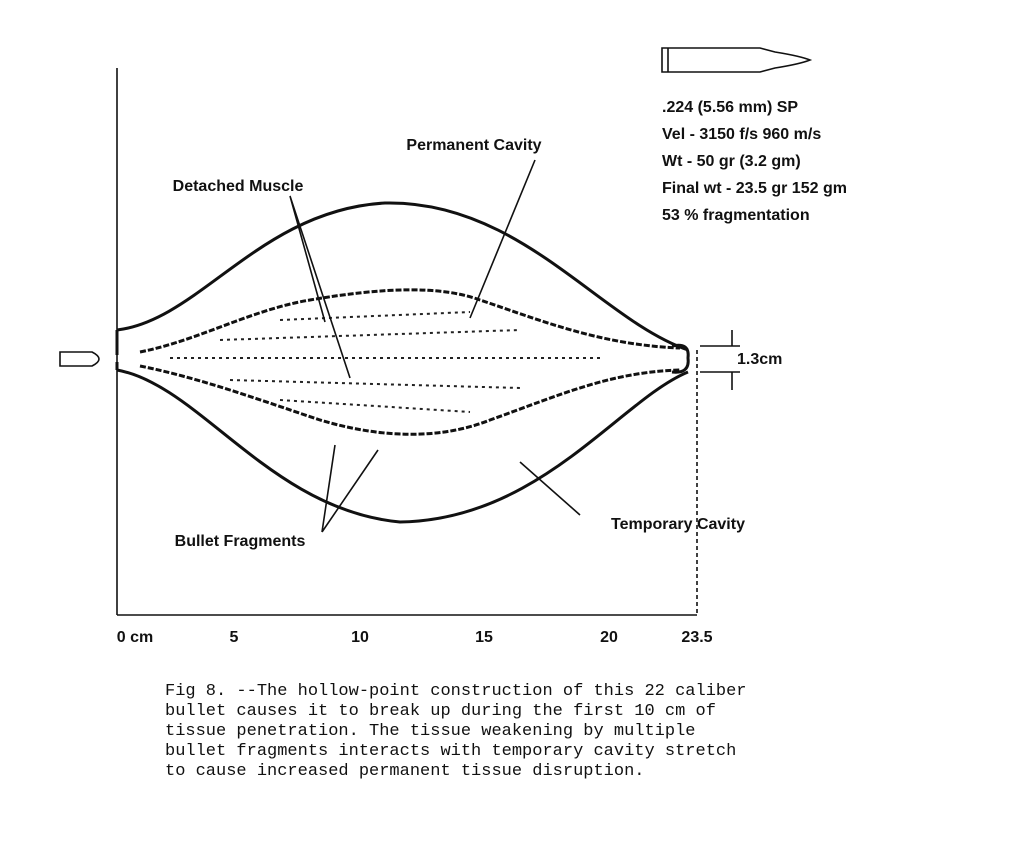  I want to click on leader-temporary, so click(550, 488).